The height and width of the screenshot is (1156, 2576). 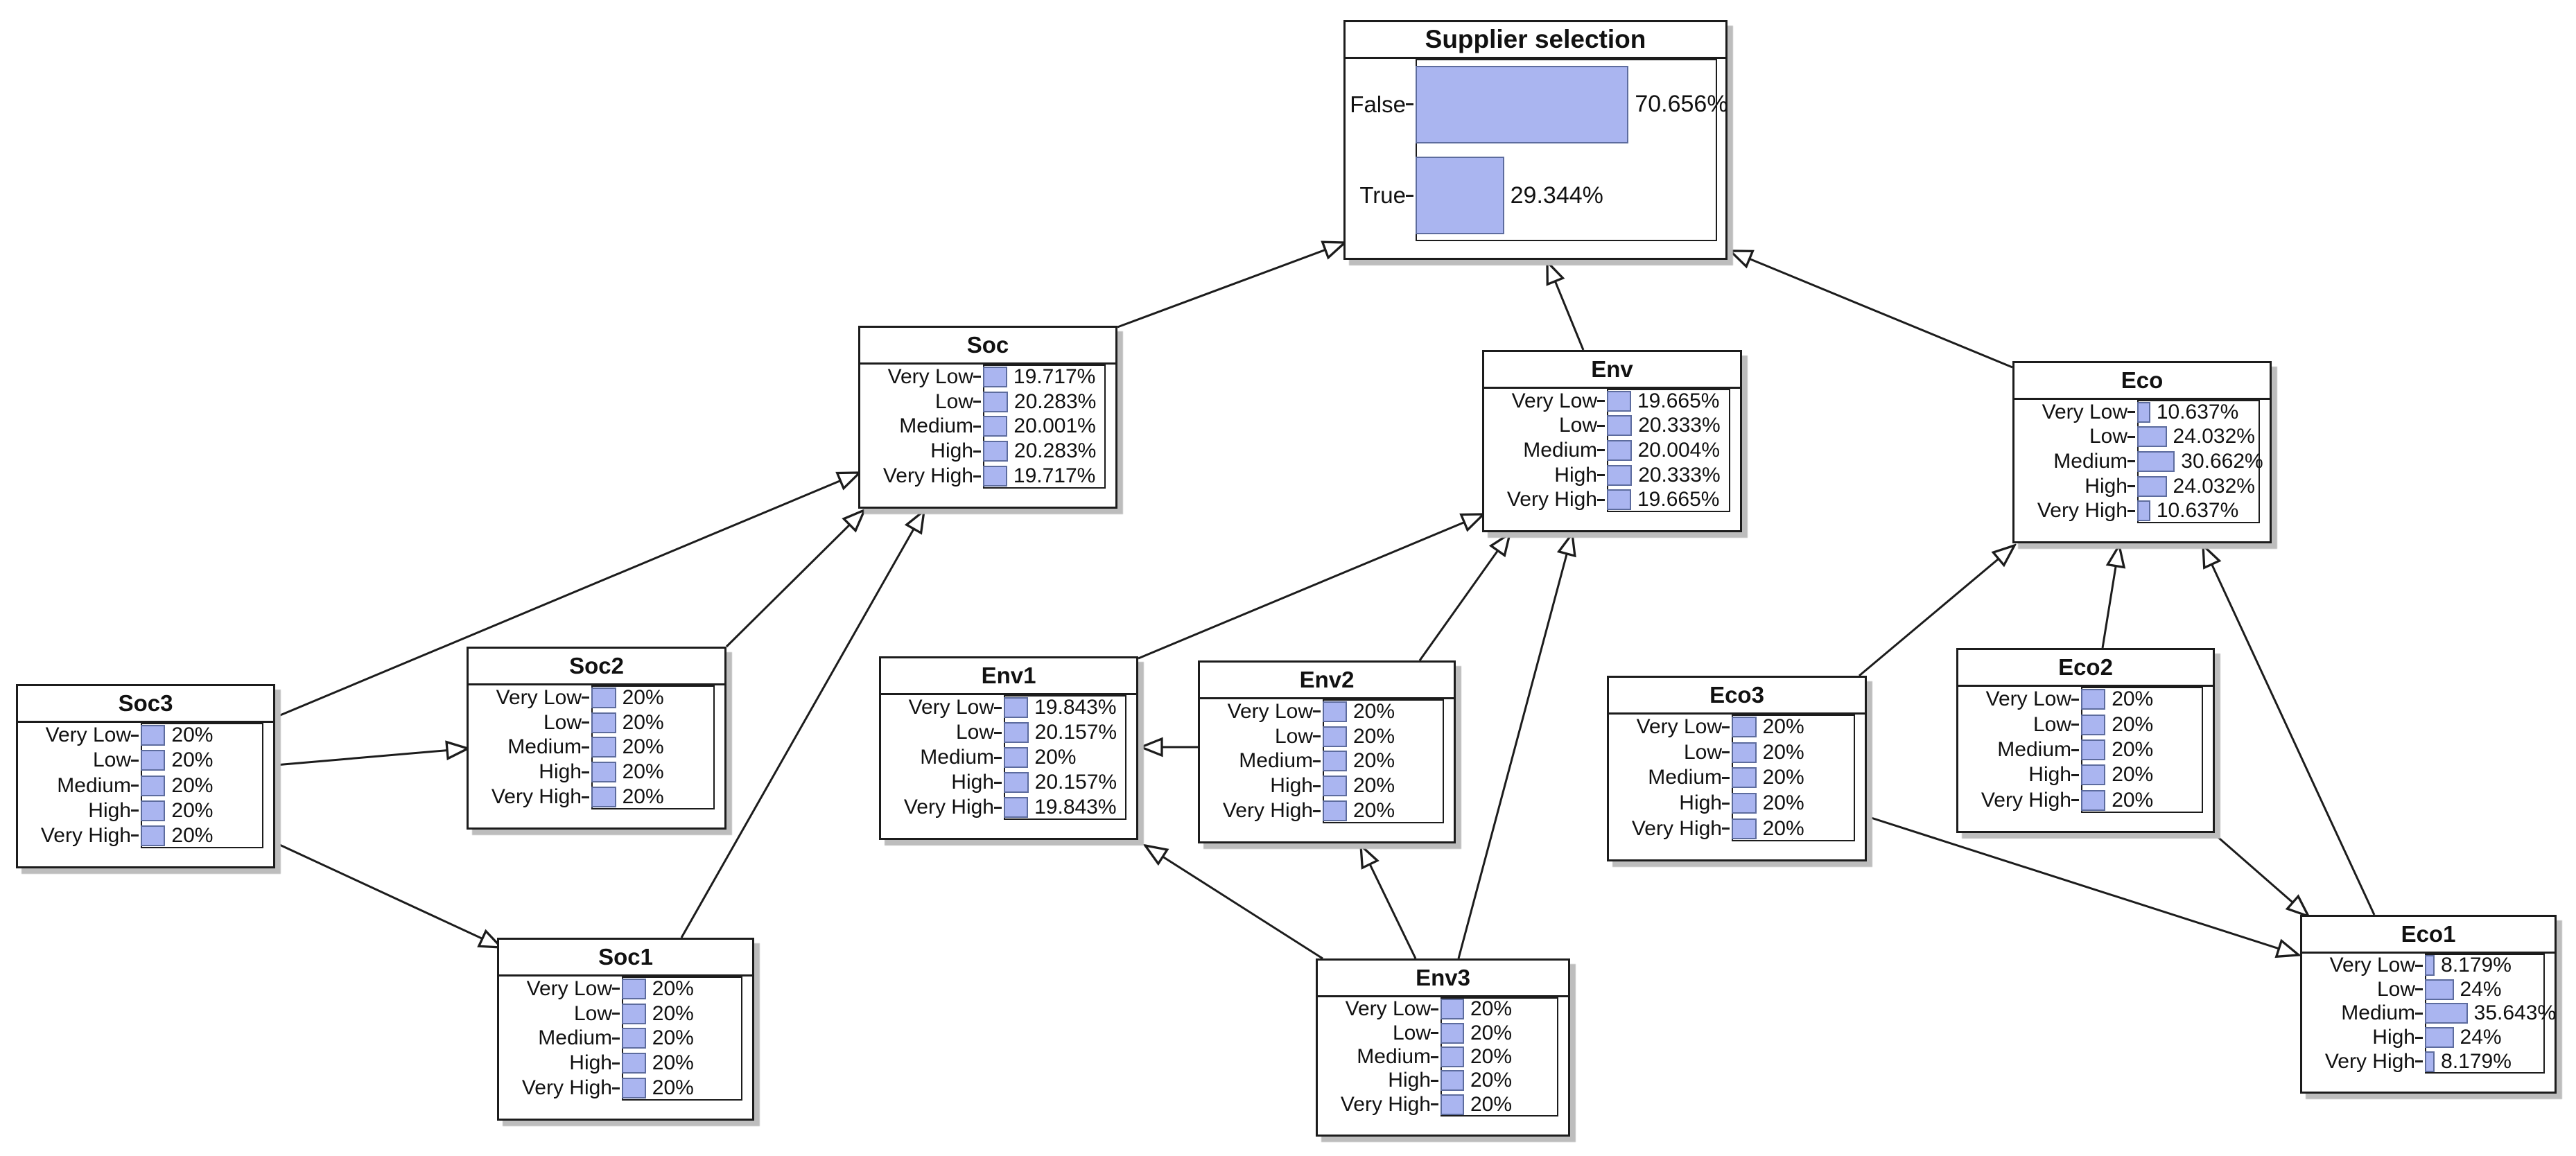 What do you see at coordinates (2423, 1061) in the screenshot?
I see `state-row: Very High 8.179%` at bounding box center [2423, 1061].